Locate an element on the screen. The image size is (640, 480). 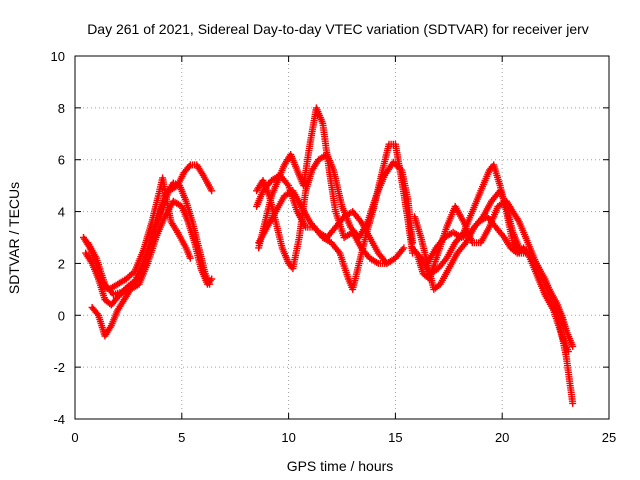
x-tick-label: 5 is located at coordinates (181, 437).